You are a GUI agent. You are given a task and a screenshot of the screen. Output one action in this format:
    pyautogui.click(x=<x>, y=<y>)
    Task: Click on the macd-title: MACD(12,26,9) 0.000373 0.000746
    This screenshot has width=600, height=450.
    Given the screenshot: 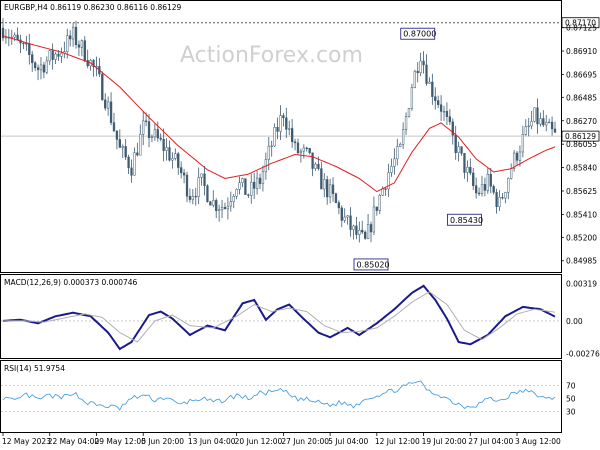 What is the action you would take?
    pyautogui.click(x=71, y=282)
    